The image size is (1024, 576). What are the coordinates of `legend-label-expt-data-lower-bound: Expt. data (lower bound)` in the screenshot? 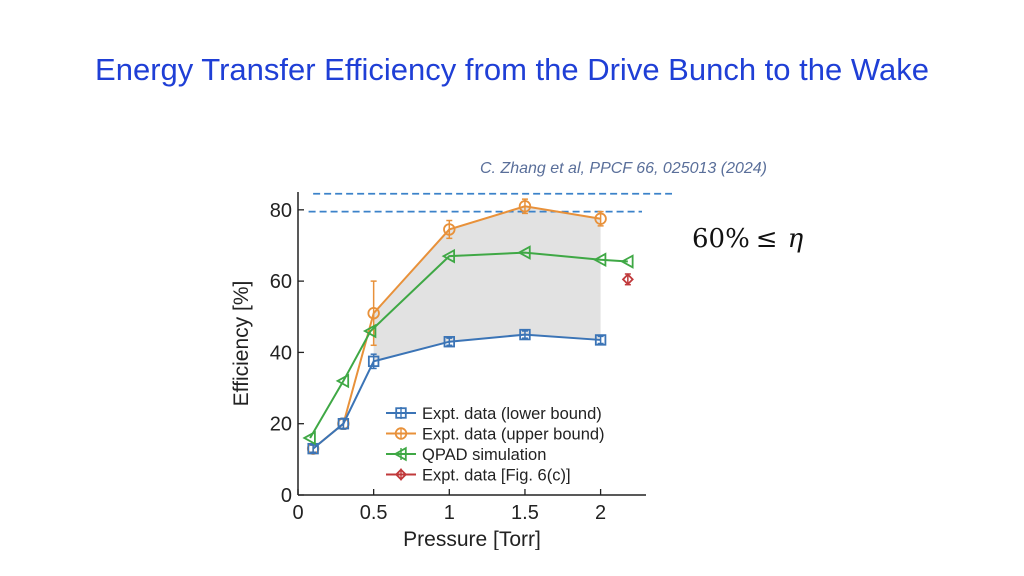 It's located at (512, 414).